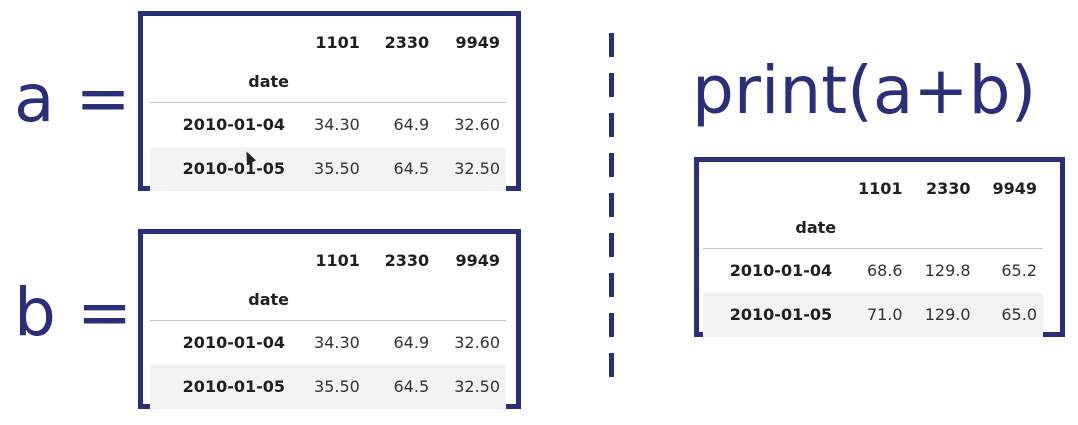  Describe the element at coordinates (864, 90) in the screenshot. I see `label-print-result: print(a+b)` at that location.